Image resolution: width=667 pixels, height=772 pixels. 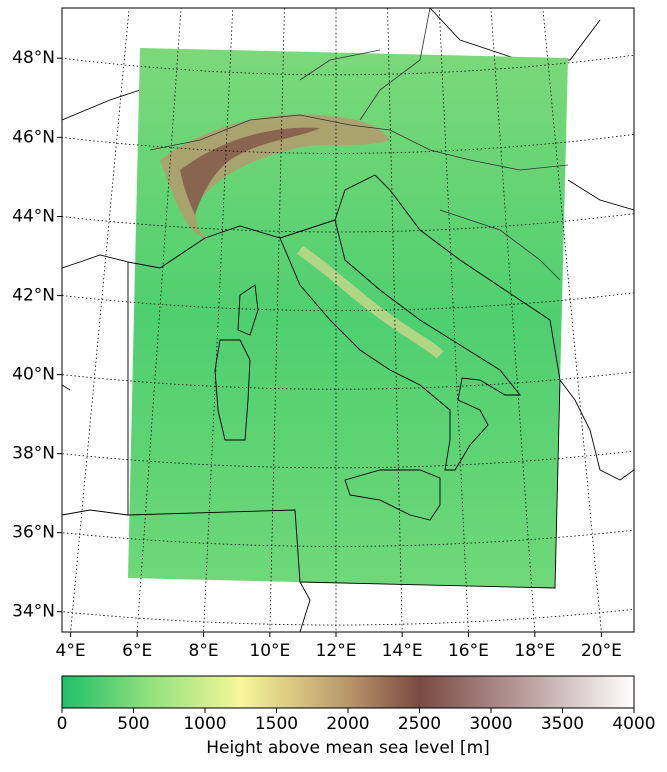 I want to click on lon-label: 16°E, so click(x=468, y=651).